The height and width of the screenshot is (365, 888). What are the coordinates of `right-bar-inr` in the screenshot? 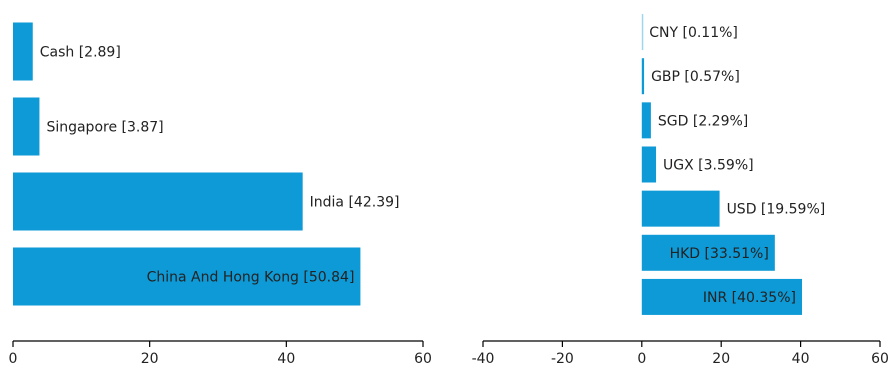 It's located at (721, 296).